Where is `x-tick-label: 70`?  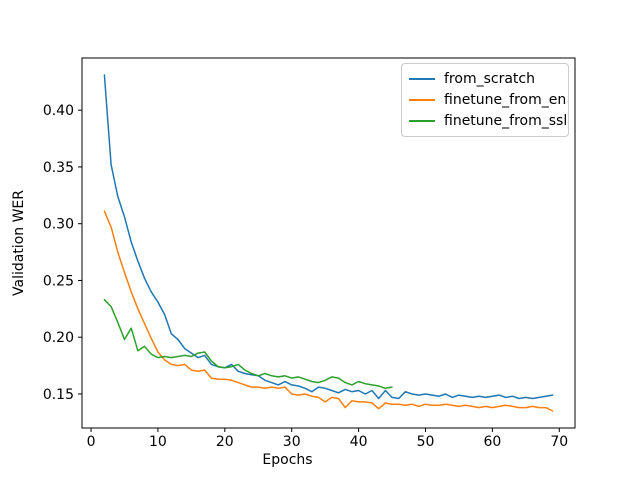 x-tick-label: 70 is located at coordinates (559, 442).